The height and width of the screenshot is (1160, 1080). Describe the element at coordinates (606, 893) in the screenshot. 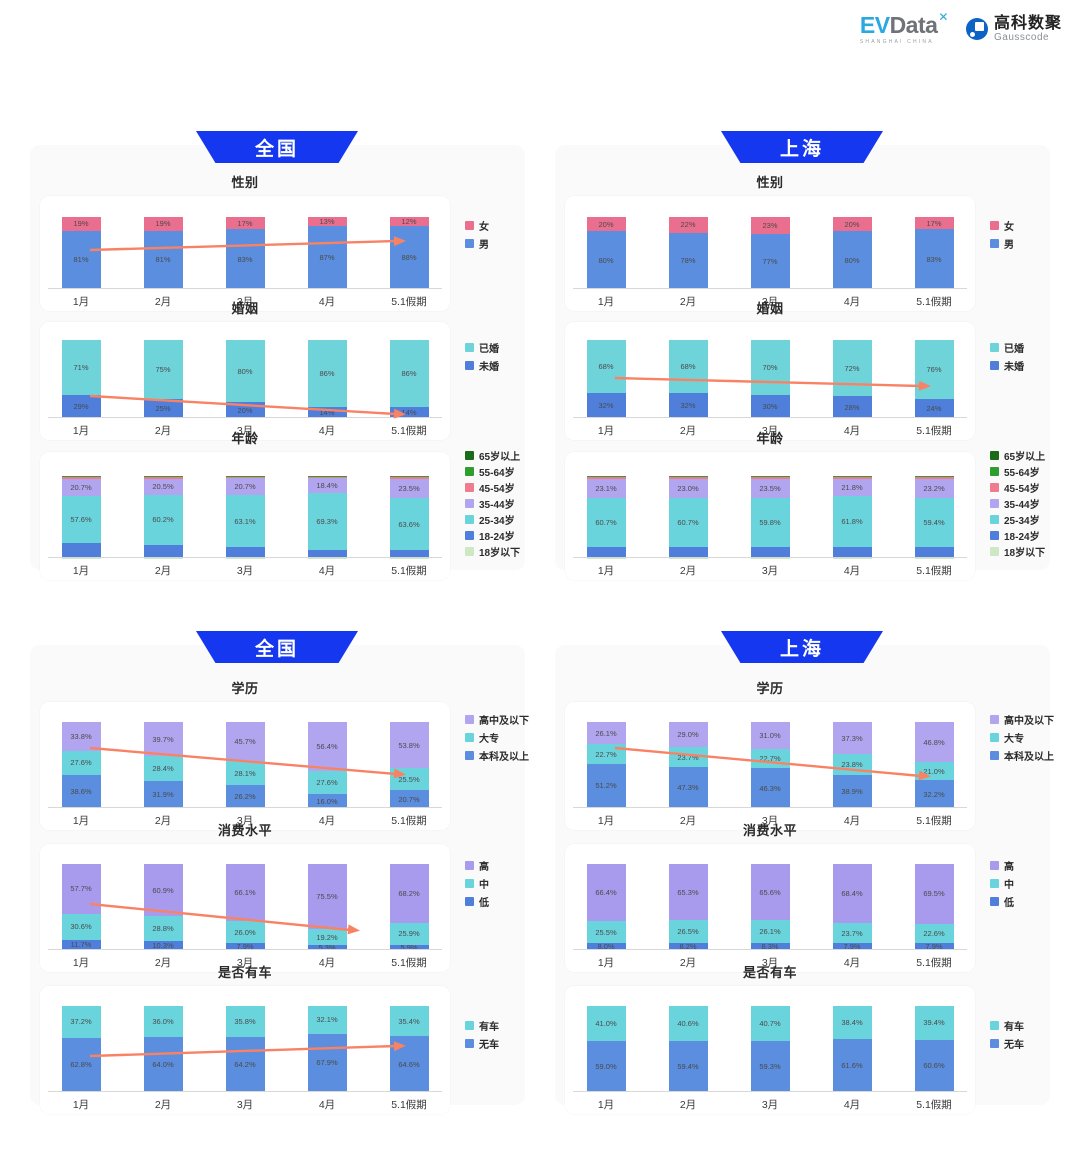

I see `bar-segment: 66.4%` at that location.